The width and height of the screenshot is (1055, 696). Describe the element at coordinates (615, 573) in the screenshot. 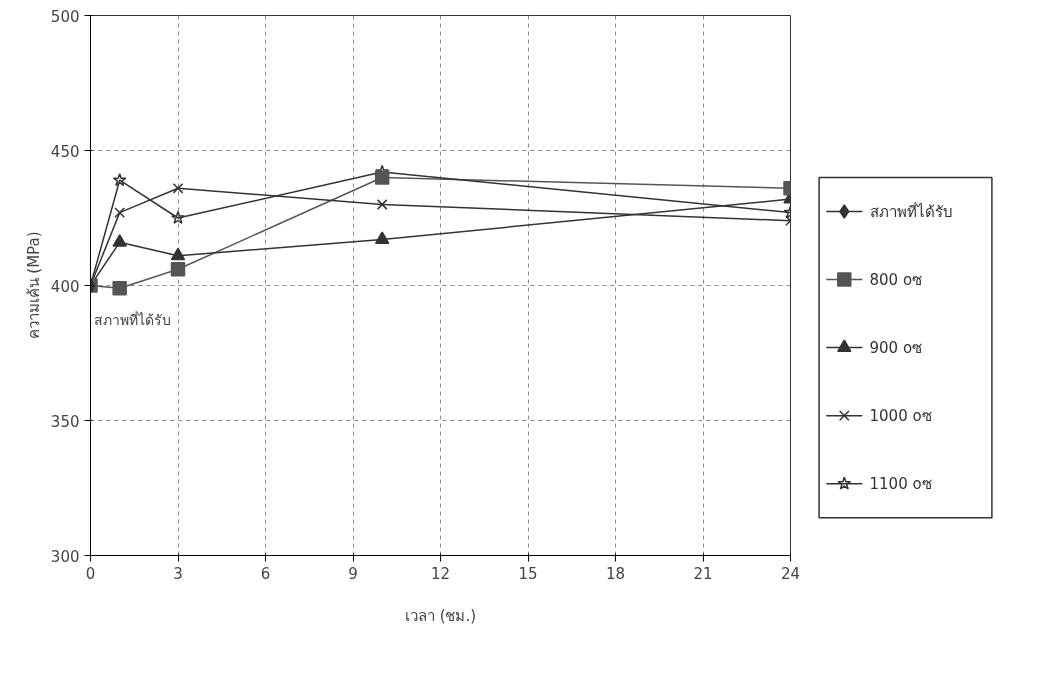

I see `x-tick-label: 18` at that location.